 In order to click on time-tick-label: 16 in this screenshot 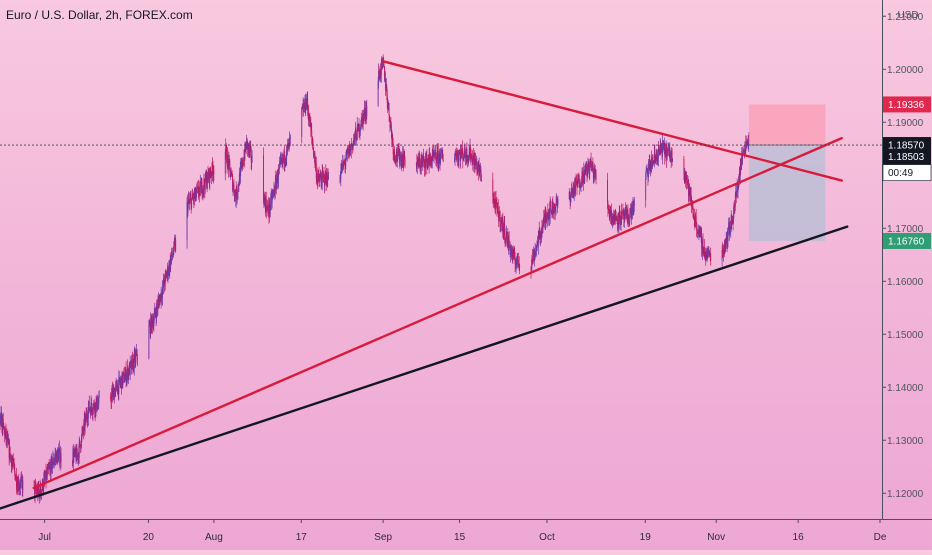, I will do `click(799, 537)`.